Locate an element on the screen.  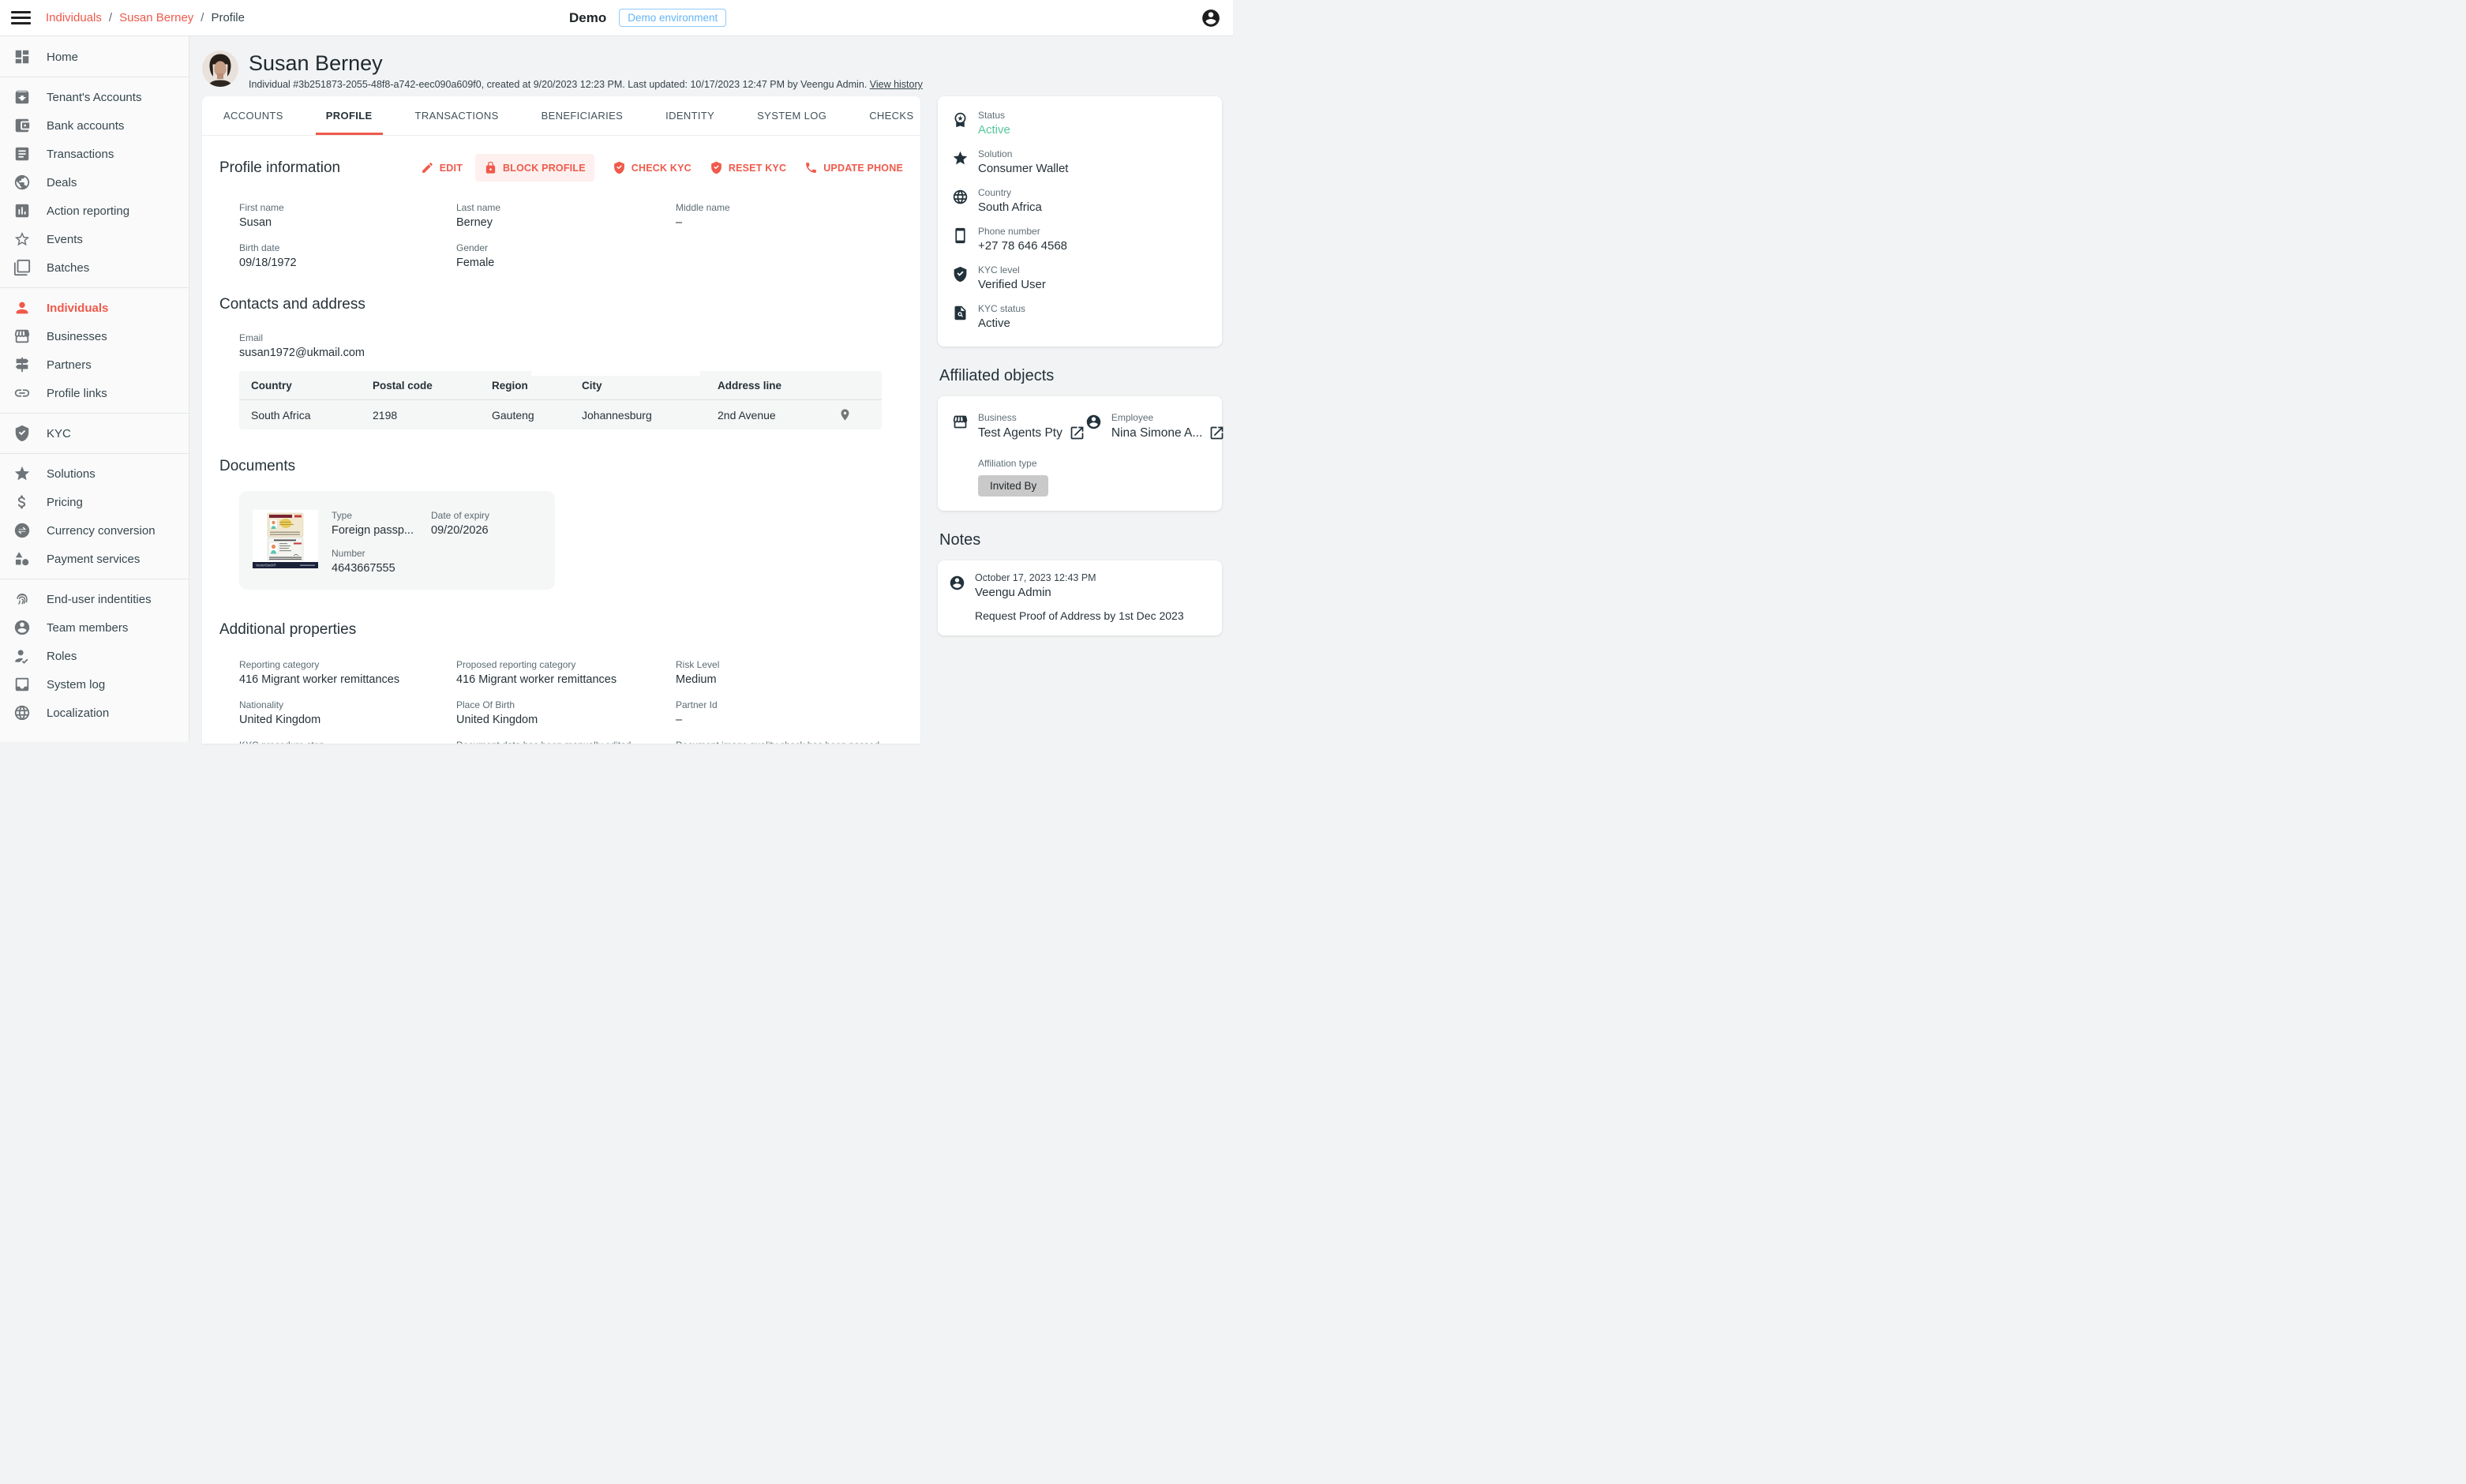
sidebar-item-individuals: Individuals is located at coordinates (95, 308).